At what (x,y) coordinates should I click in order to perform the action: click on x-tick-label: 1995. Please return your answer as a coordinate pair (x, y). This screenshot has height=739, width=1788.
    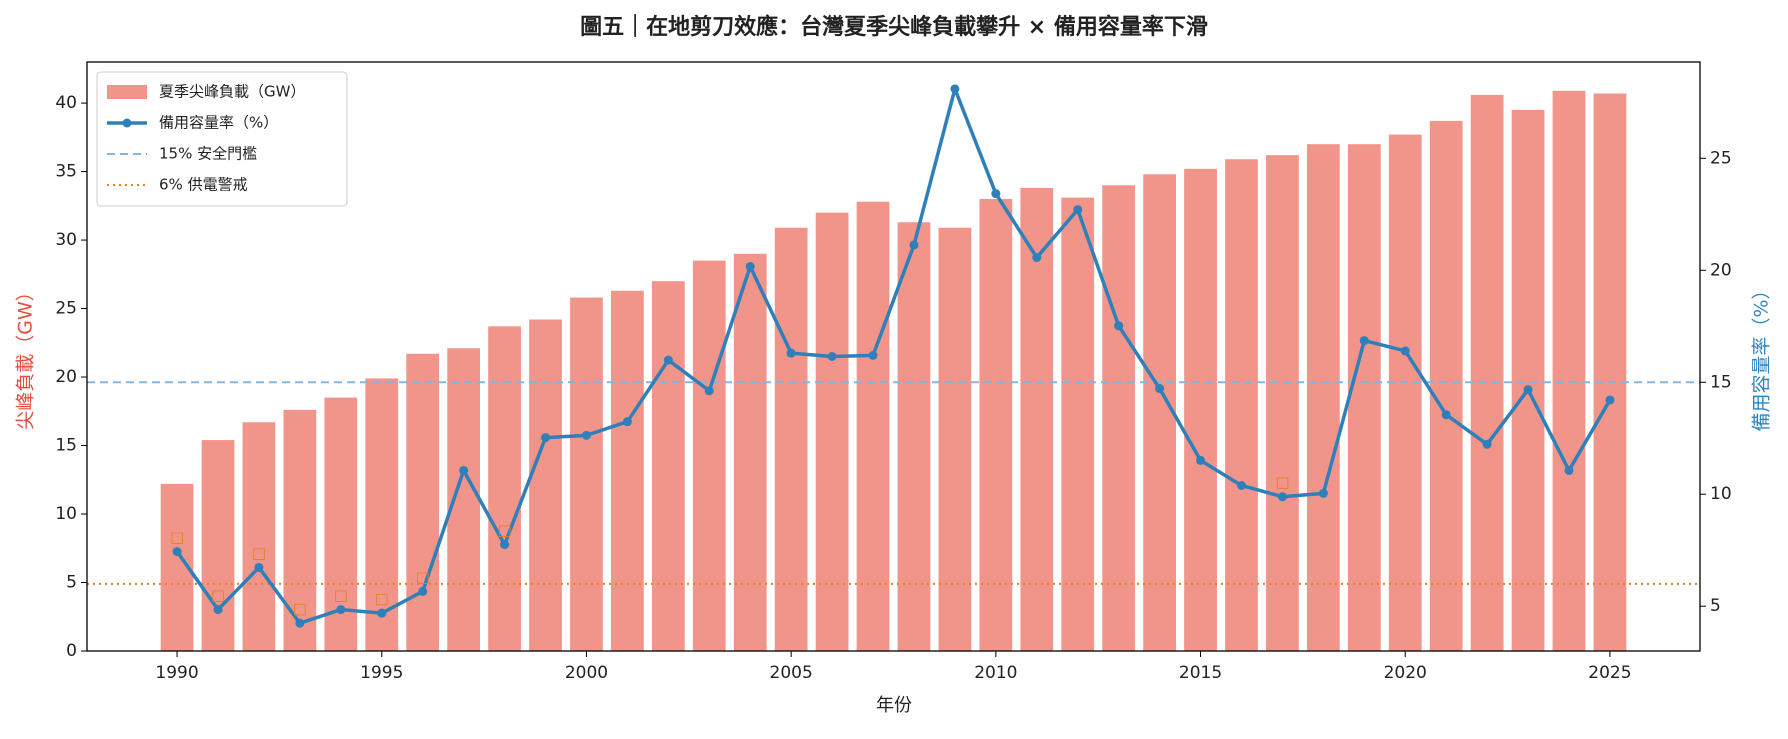
    Looking at the image, I should click on (381, 673).